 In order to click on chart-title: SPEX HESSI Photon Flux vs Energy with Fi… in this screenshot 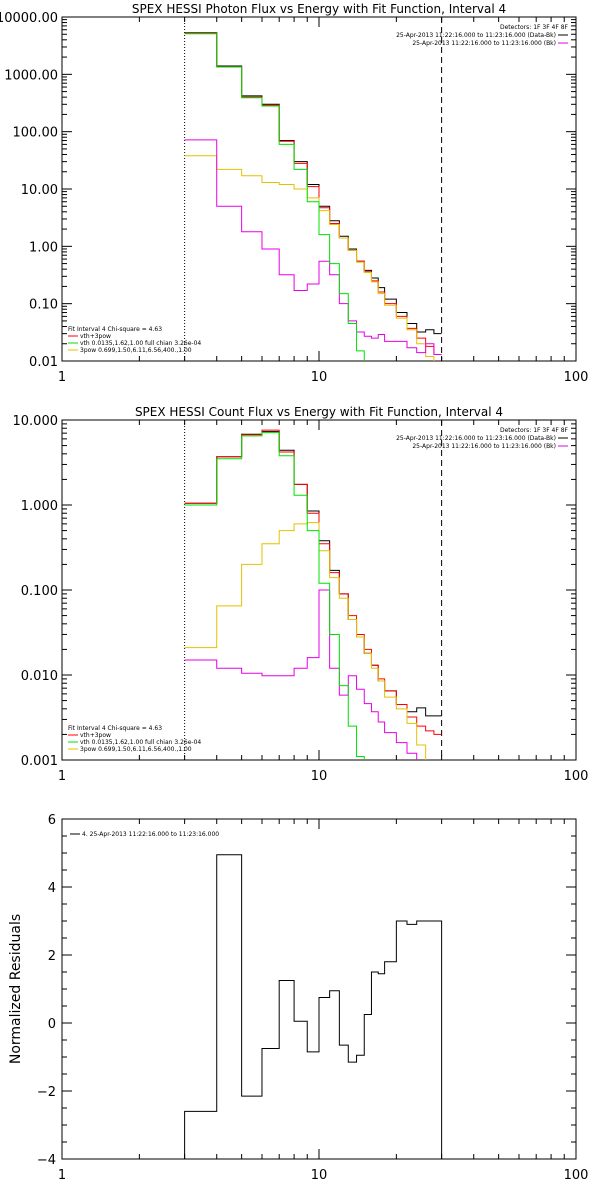, I will do `click(319, 9)`.